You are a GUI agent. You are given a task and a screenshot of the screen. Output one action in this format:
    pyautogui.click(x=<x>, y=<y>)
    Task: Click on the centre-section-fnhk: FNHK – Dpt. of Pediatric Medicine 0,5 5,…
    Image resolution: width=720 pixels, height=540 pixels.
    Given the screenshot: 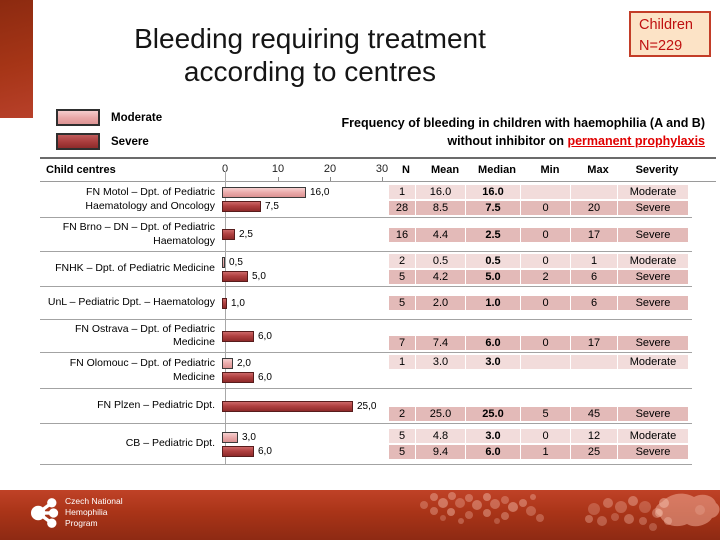 What is the action you would take?
    pyautogui.click(x=366, y=269)
    